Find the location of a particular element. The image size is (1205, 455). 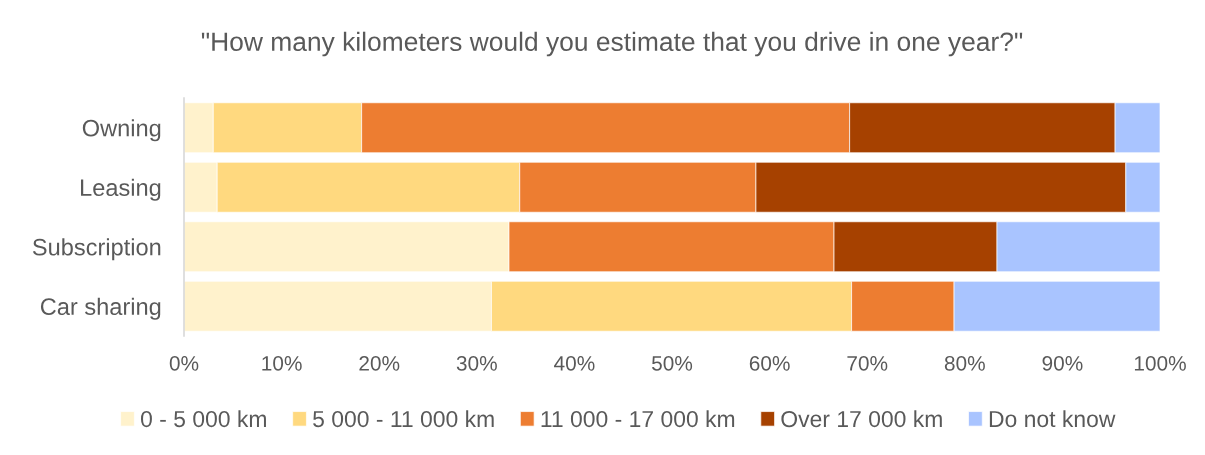

legend-label: Over 17 000 km is located at coordinates (861, 419).